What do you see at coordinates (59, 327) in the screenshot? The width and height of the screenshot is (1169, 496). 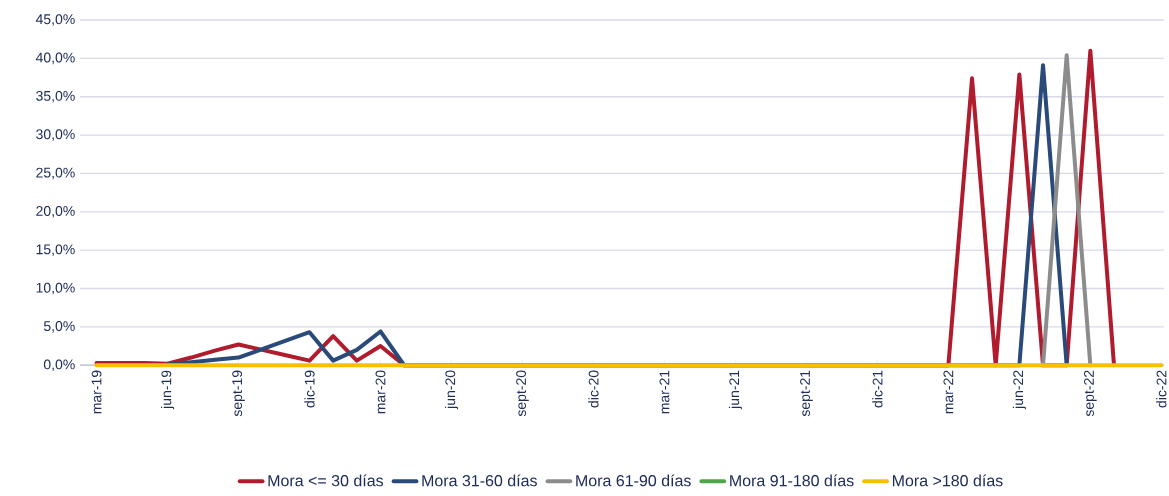 I see `y-tick-label: 5,0%` at bounding box center [59, 327].